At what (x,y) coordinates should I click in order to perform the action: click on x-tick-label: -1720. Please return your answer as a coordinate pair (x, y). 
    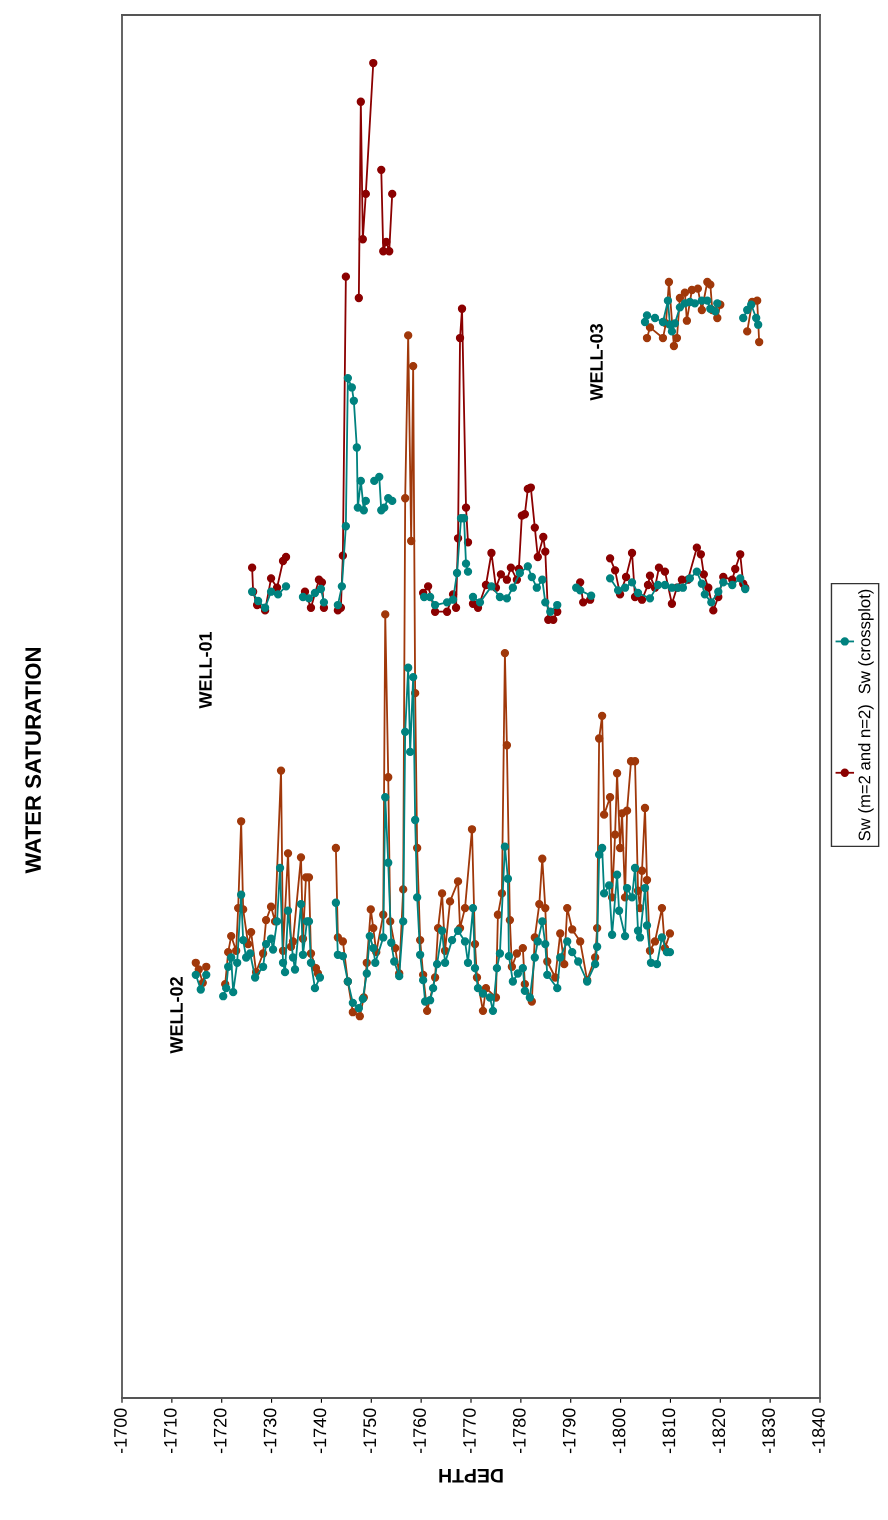
    Looking at the image, I should click on (220, 1431).